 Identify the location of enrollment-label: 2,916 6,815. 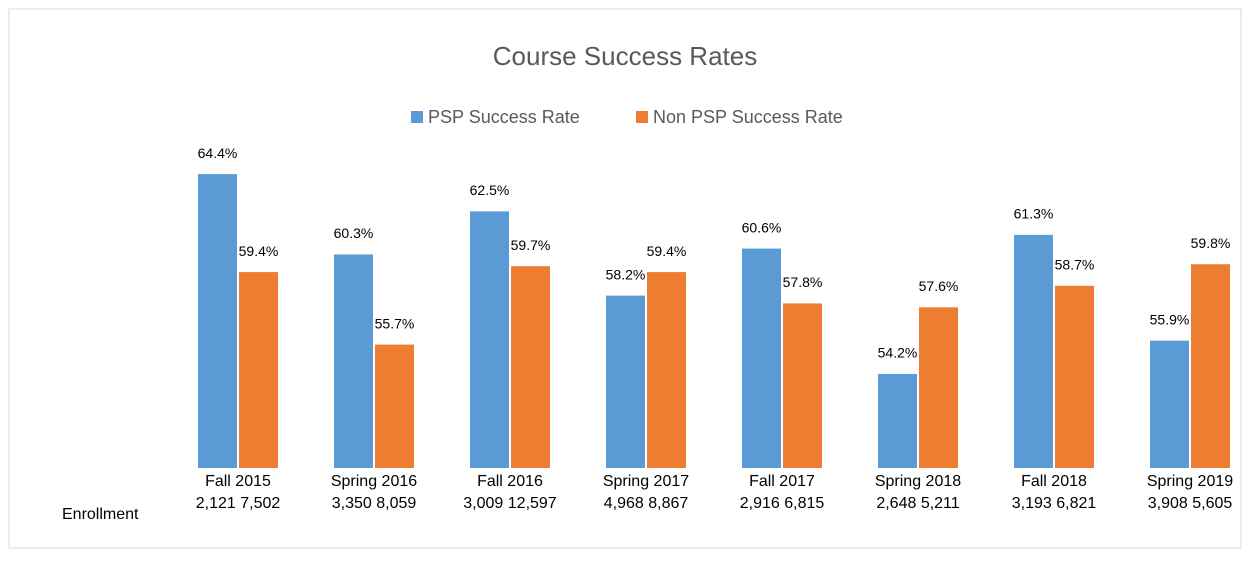
(782, 503).